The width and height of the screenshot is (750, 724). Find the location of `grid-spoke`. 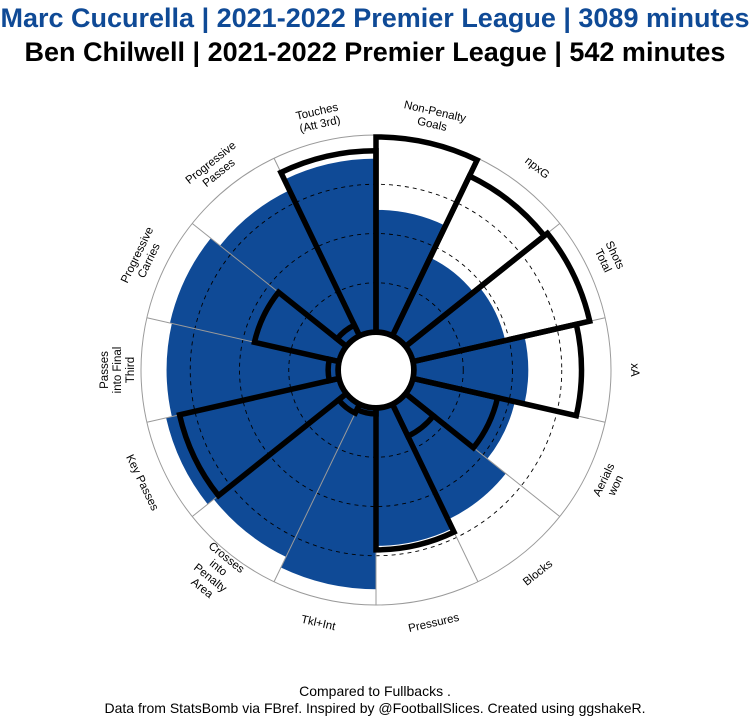

grid-spoke is located at coordinates (316, 493).